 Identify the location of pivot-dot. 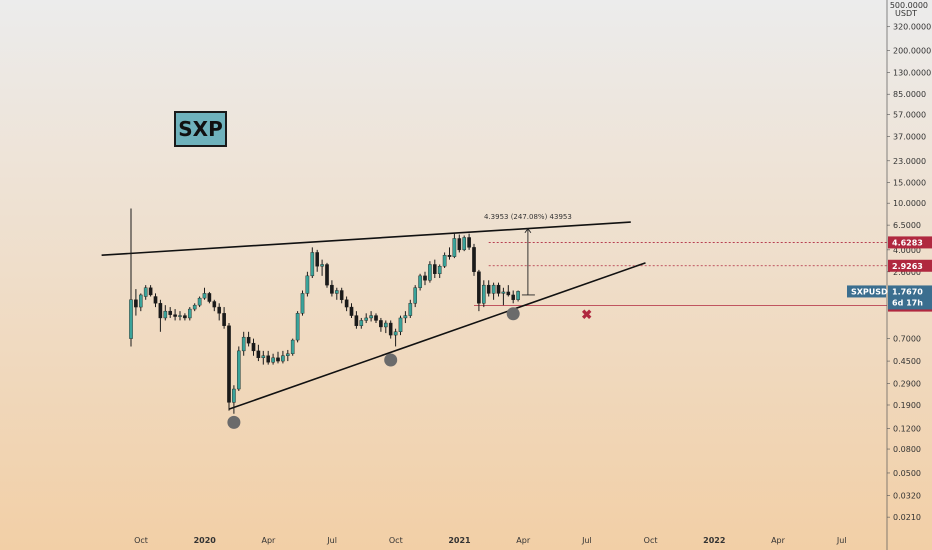
(234, 422).